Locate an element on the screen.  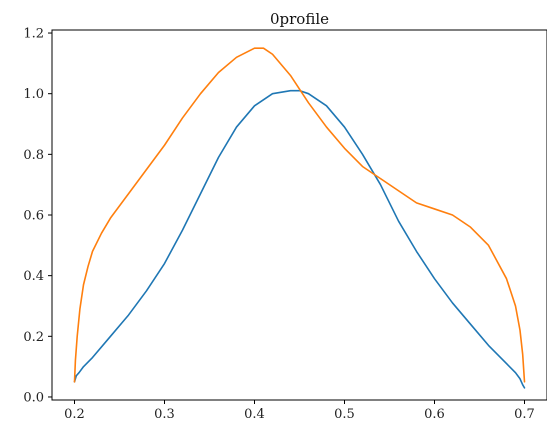
y-tick-label: 0.6 is located at coordinates (33, 216).